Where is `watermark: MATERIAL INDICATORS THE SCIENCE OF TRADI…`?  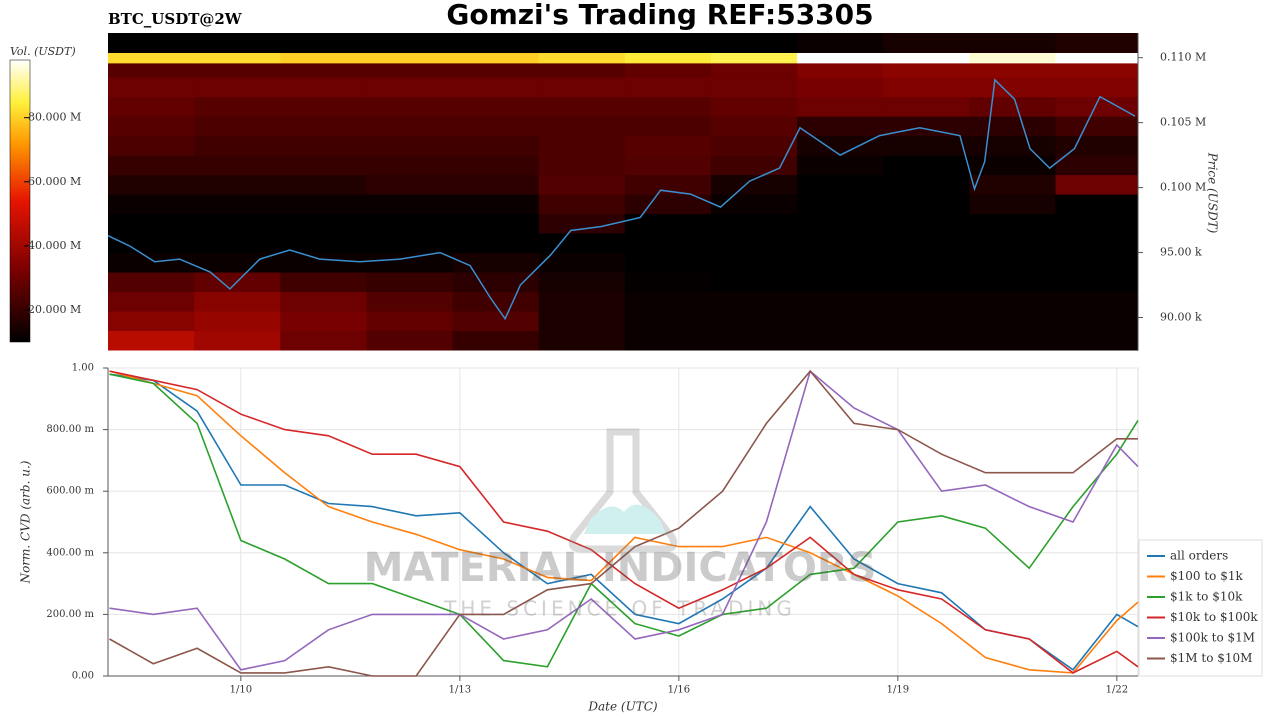 watermark: MATERIAL INDICATORS THE SCIENCE OF TRADI… is located at coordinates (620, 524).